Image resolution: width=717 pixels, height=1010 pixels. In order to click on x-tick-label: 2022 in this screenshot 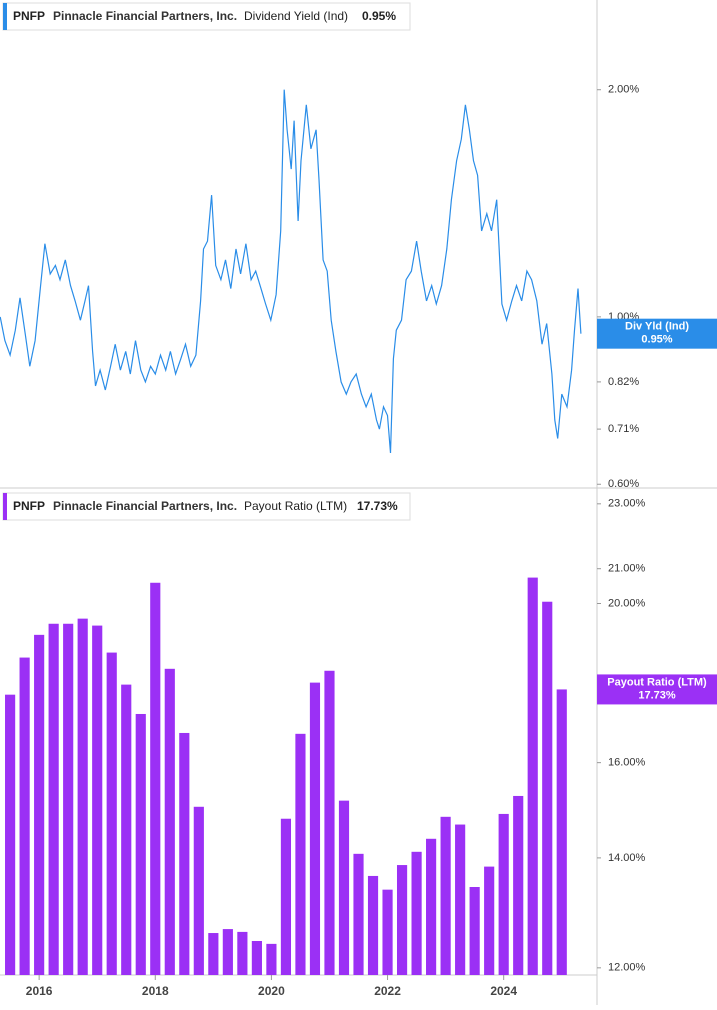, I will do `click(387, 991)`.